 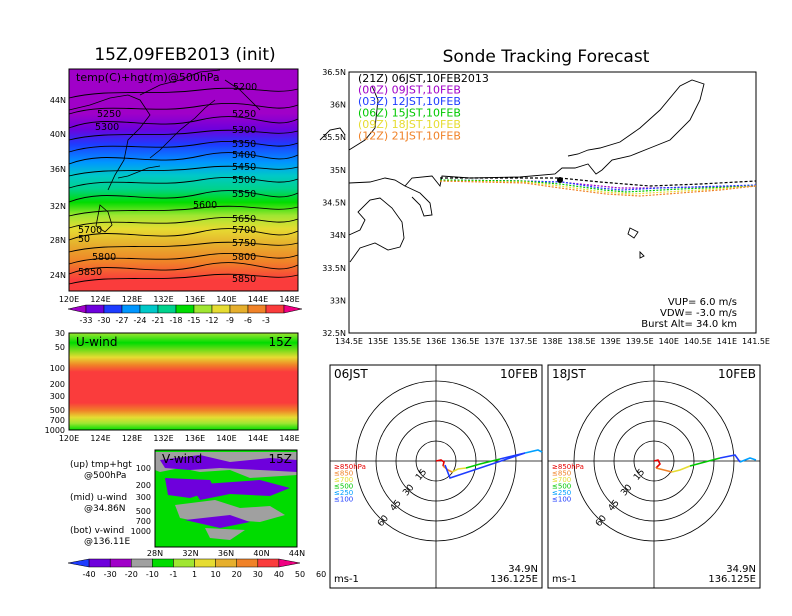 I want to click on param-vup: VUP= 6.0 m/s, so click(x=702, y=302).